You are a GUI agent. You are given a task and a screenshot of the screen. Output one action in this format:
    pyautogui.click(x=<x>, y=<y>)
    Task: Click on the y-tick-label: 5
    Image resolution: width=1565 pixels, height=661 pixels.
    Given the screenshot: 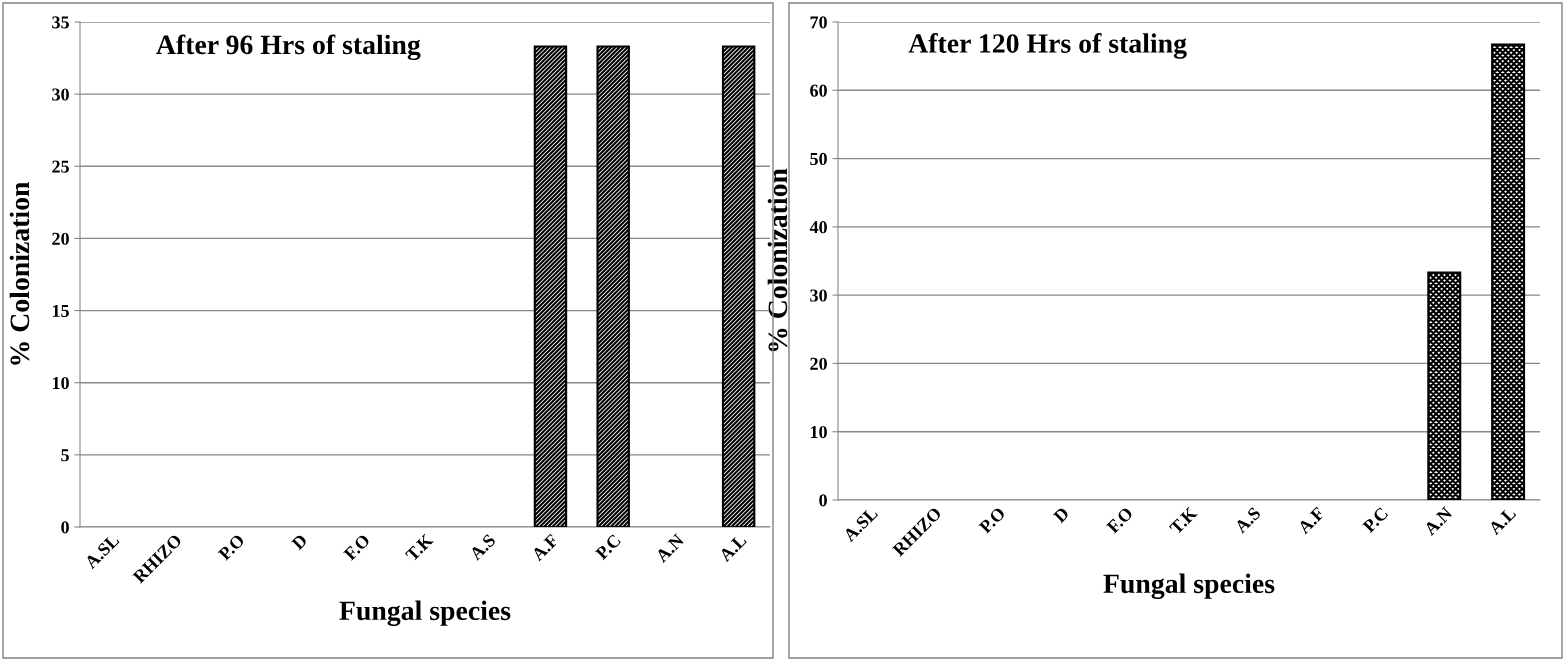 What is the action you would take?
    pyautogui.click(x=65, y=455)
    